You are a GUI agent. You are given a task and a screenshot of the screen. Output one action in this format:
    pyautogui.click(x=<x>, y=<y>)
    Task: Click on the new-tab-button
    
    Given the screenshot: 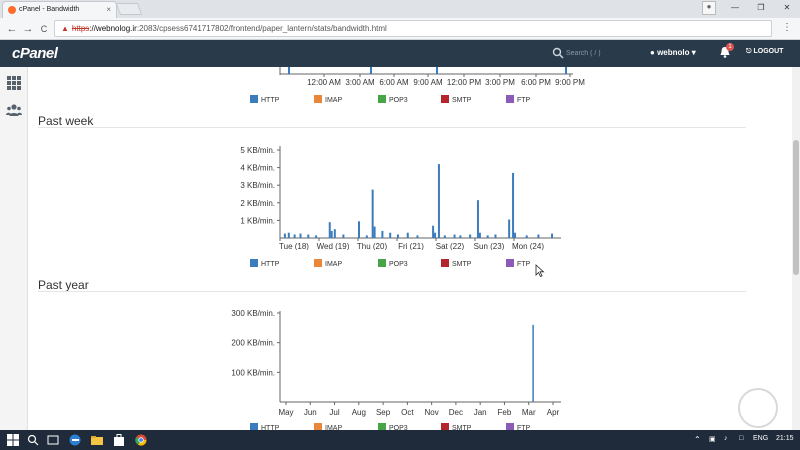 What is the action you would take?
    pyautogui.click(x=129, y=9)
    